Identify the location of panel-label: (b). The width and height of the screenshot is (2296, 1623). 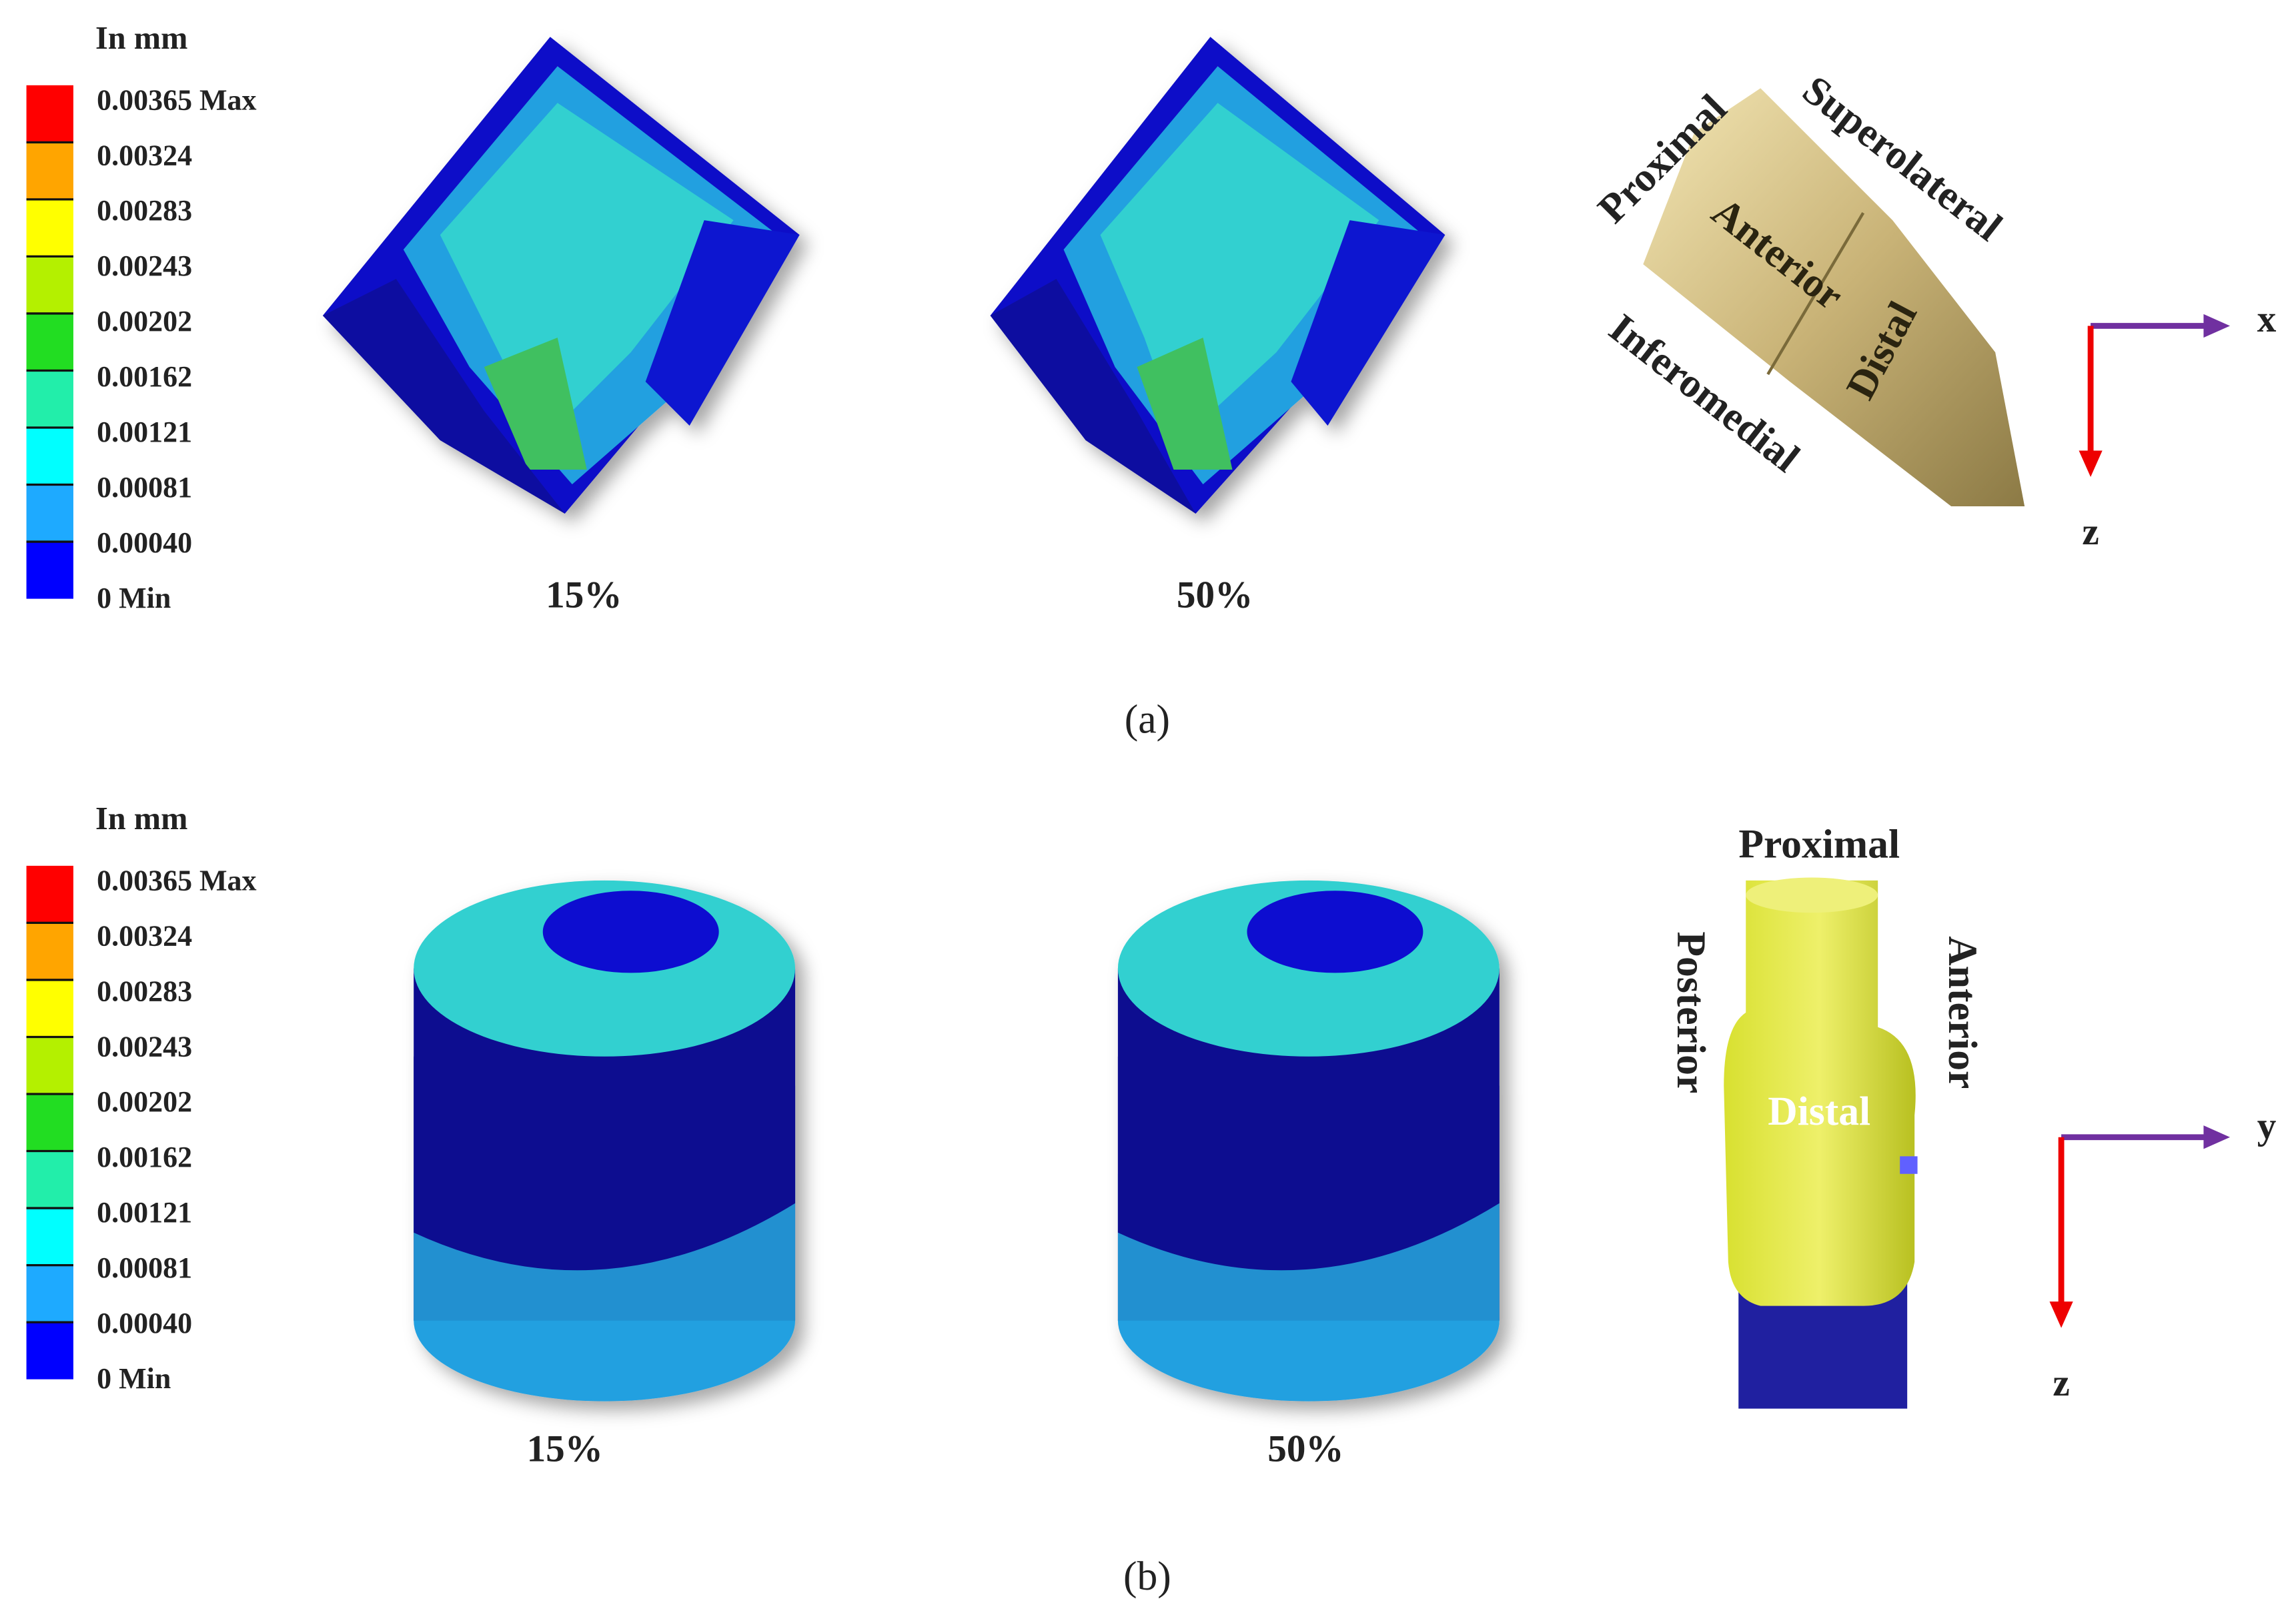
(1147, 1576).